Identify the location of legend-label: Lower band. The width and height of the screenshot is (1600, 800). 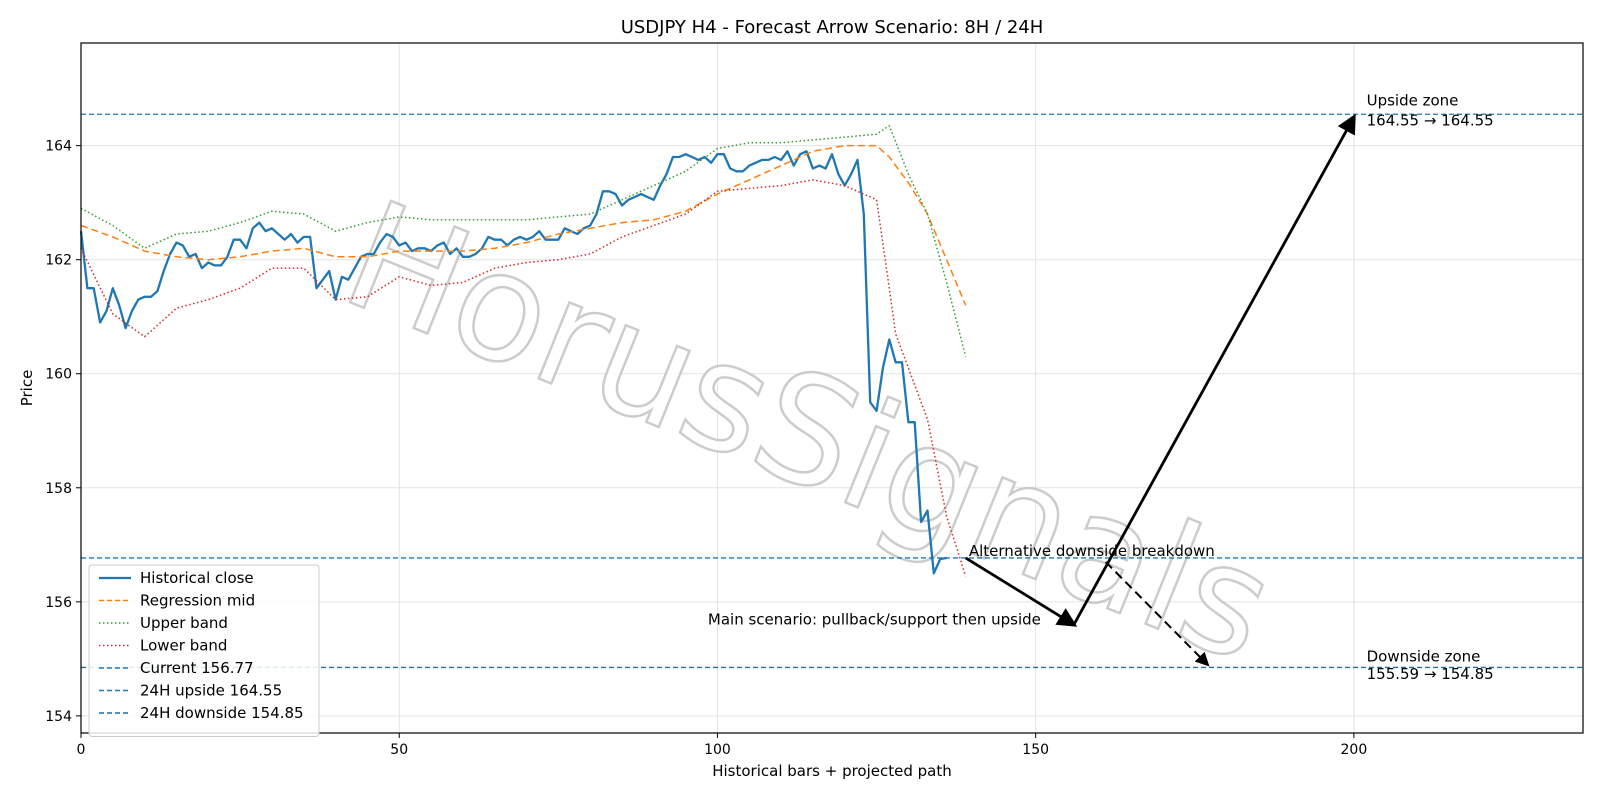
(183, 646).